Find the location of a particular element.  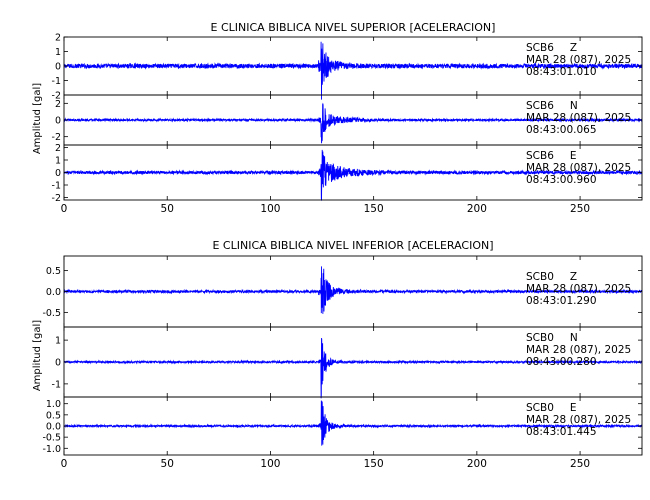

trace-annotation: SCB0 N MAR 28 (087), 2025 08:43:00.280 is located at coordinates (578, 350).